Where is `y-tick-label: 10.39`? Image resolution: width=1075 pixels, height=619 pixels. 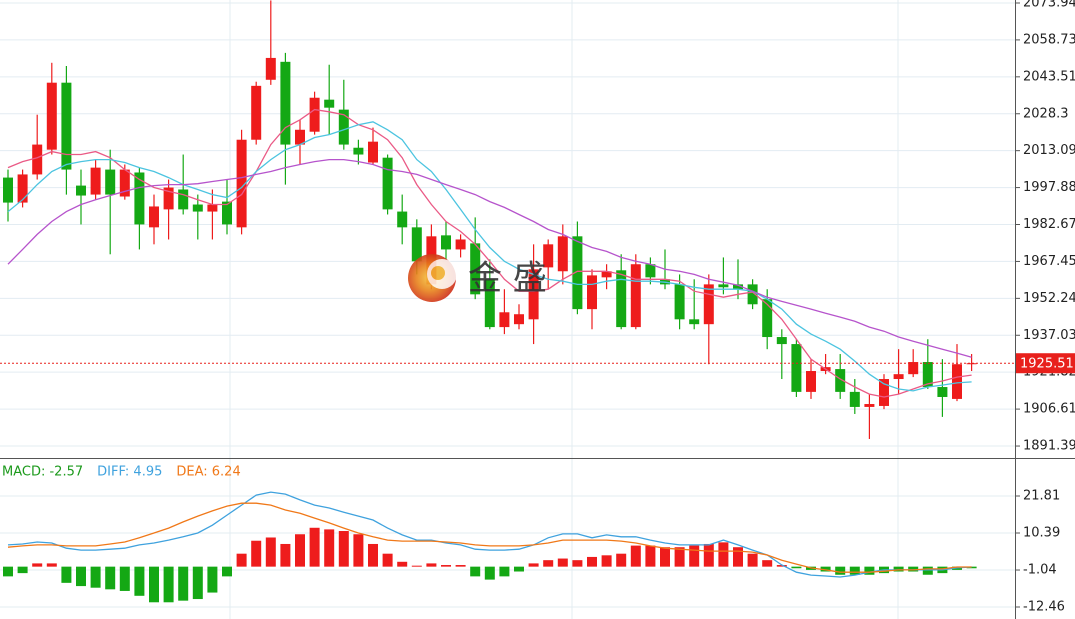
y-tick-label: 10.39 is located at coordinates (1041, 532).